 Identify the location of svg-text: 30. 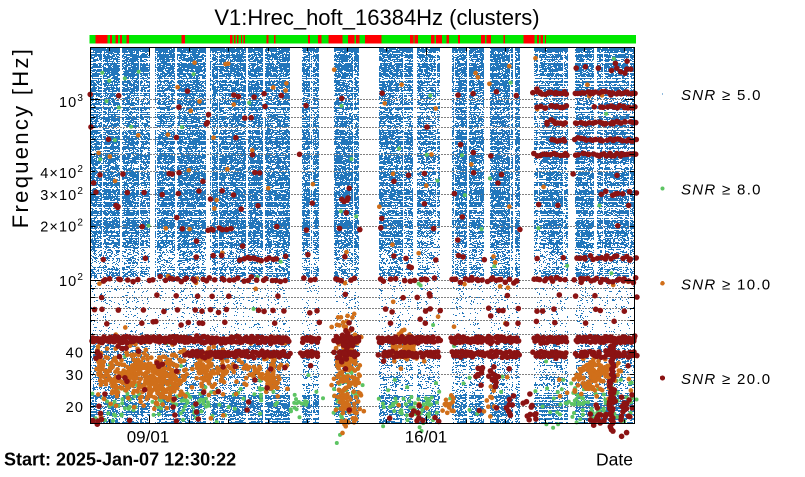
(75, 376).